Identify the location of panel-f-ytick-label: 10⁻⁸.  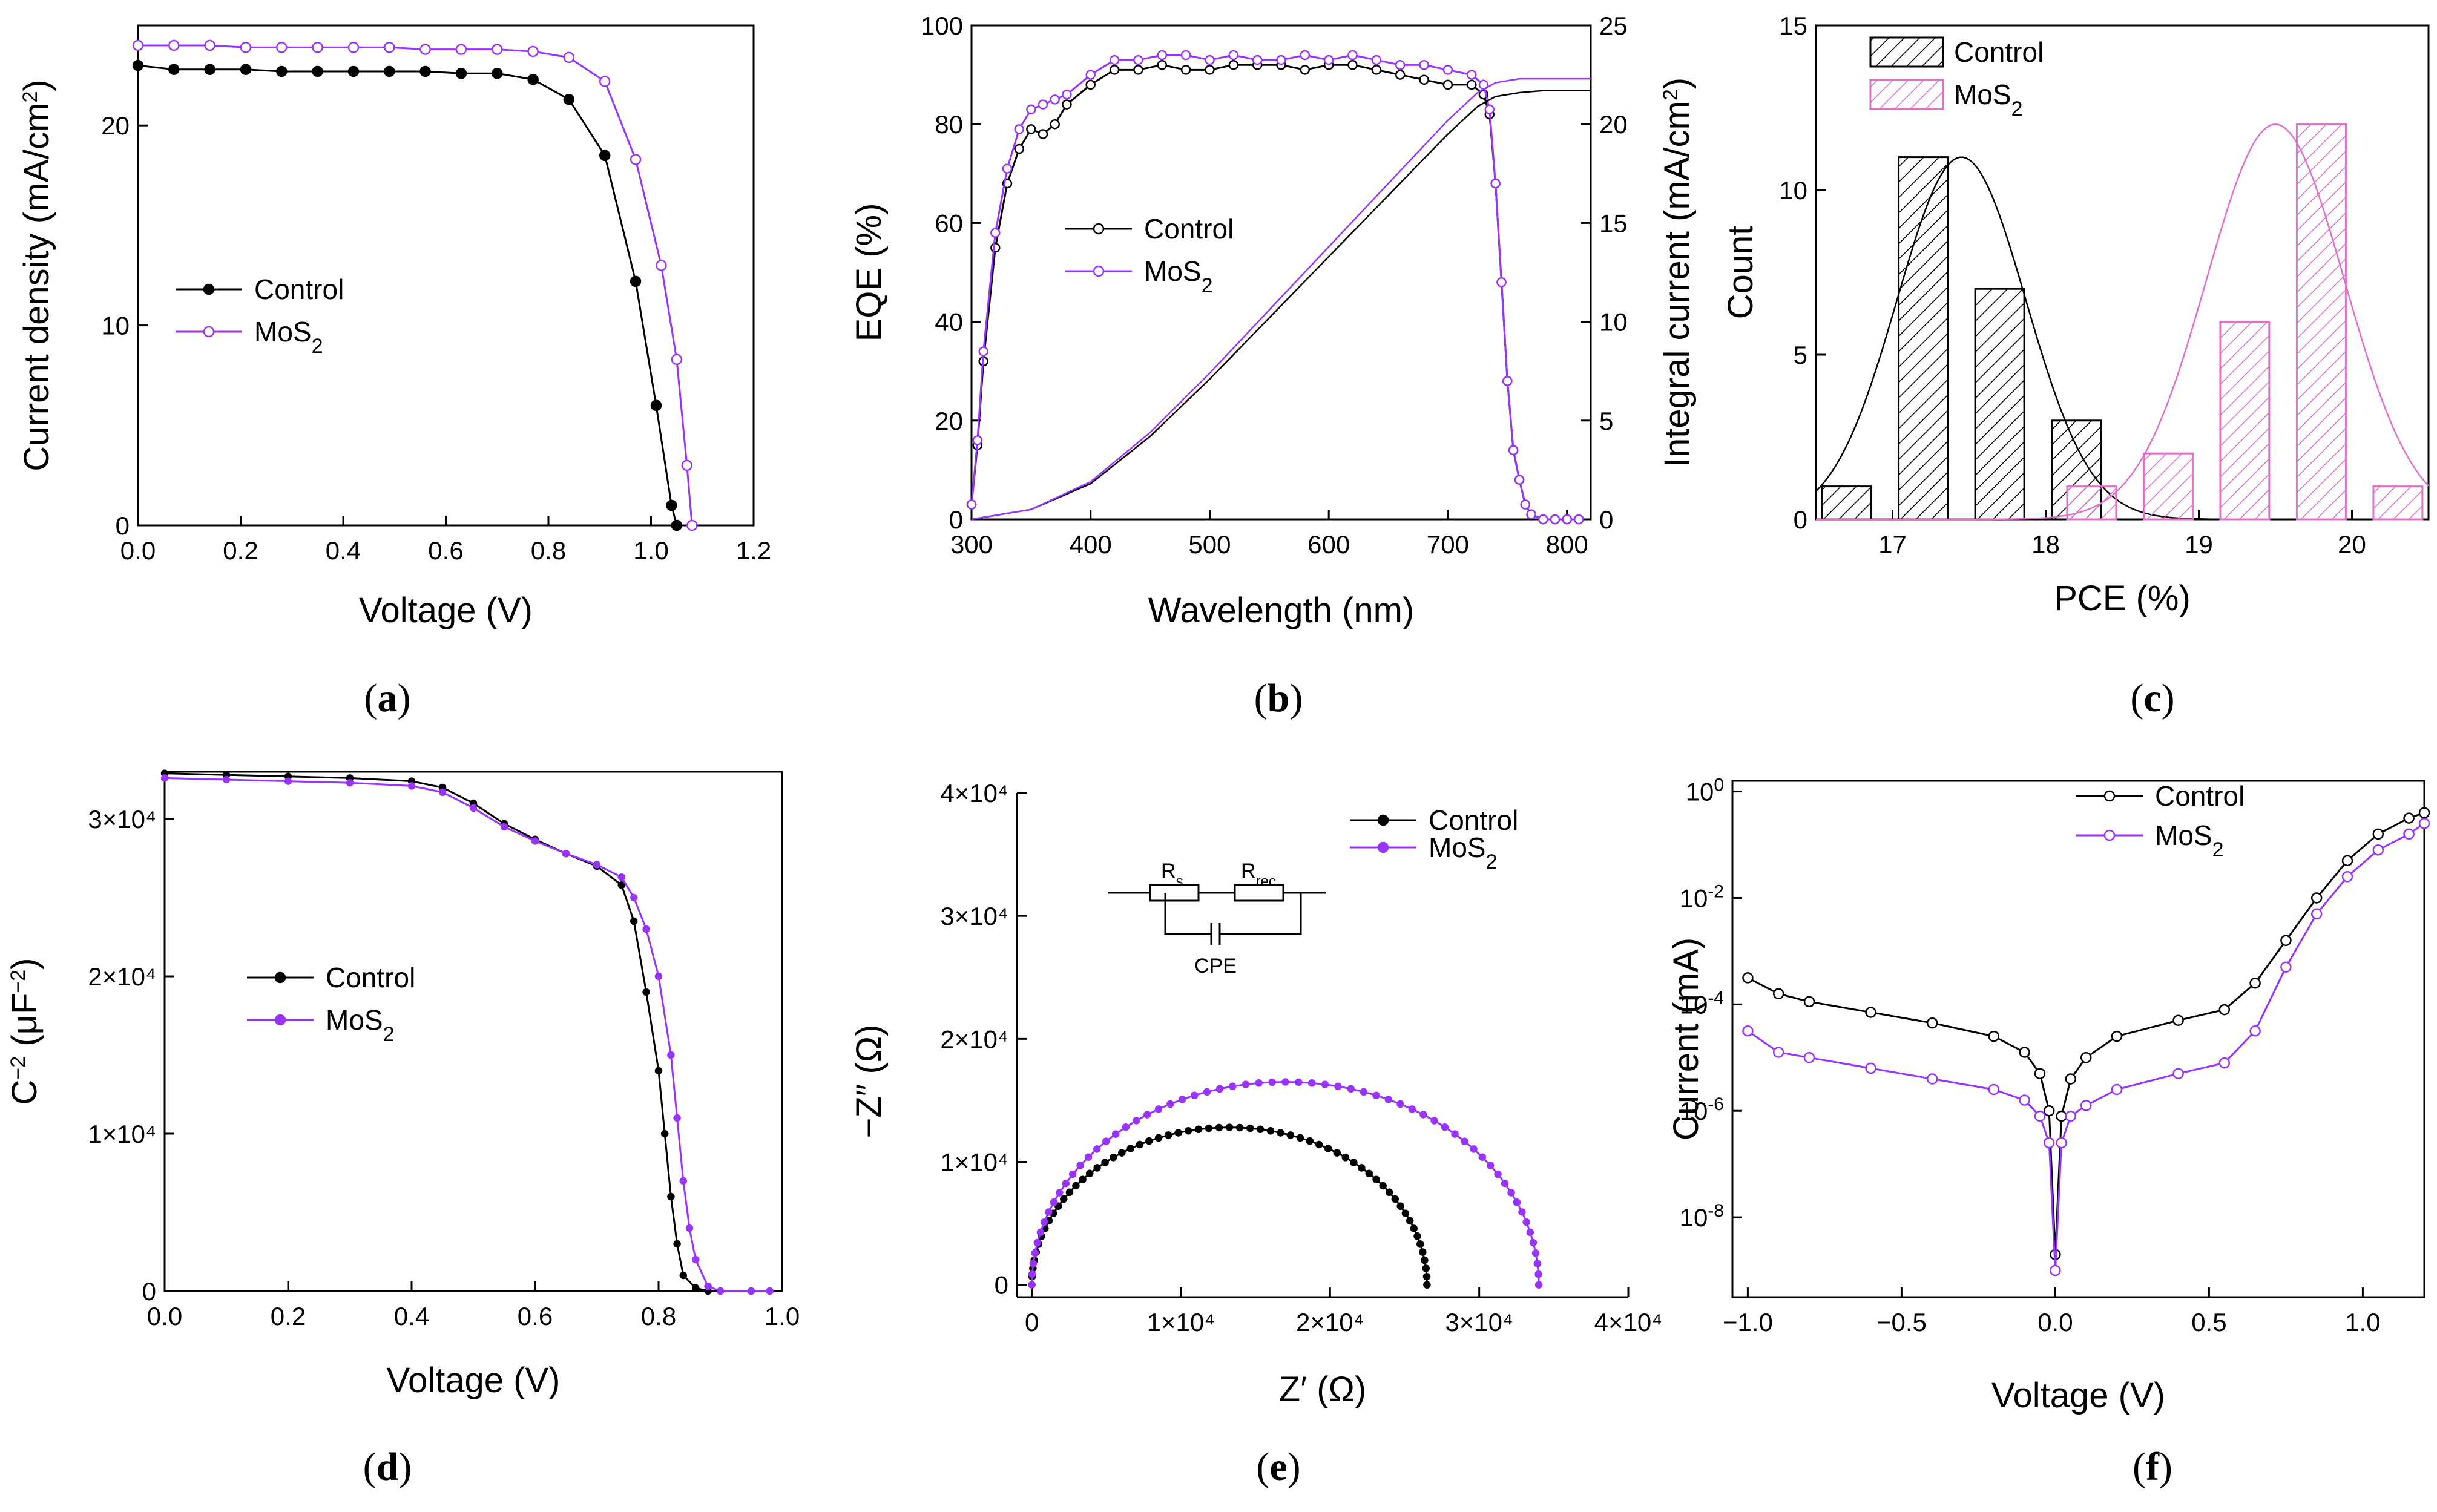
(1702, 1216).